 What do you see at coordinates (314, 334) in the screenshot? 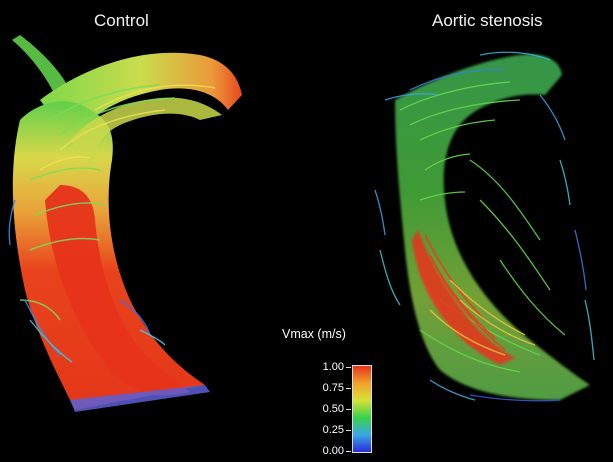
I see `colorbar-title: Vmax (m/s)` at bounding box center [314, 334].